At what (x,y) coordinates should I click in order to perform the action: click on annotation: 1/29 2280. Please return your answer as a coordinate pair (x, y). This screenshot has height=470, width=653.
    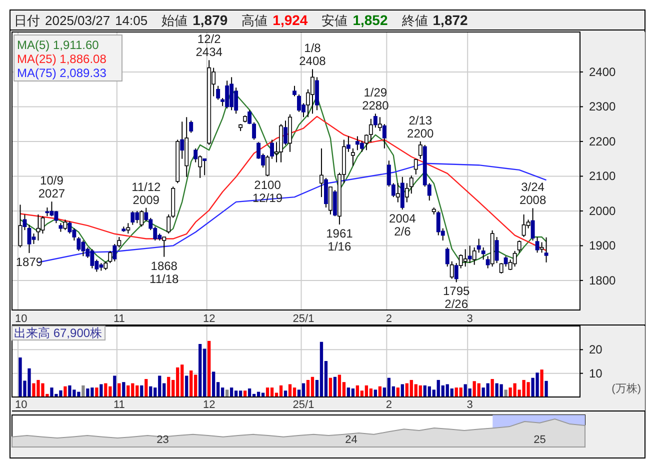
    Looking at the image, I should click on (376, 99).